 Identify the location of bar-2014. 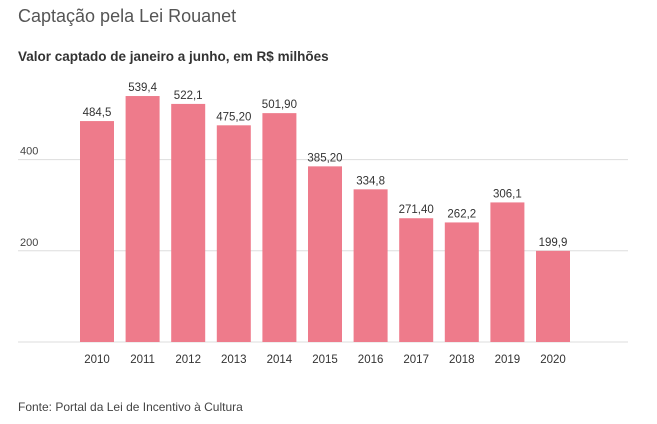
(279, 227).